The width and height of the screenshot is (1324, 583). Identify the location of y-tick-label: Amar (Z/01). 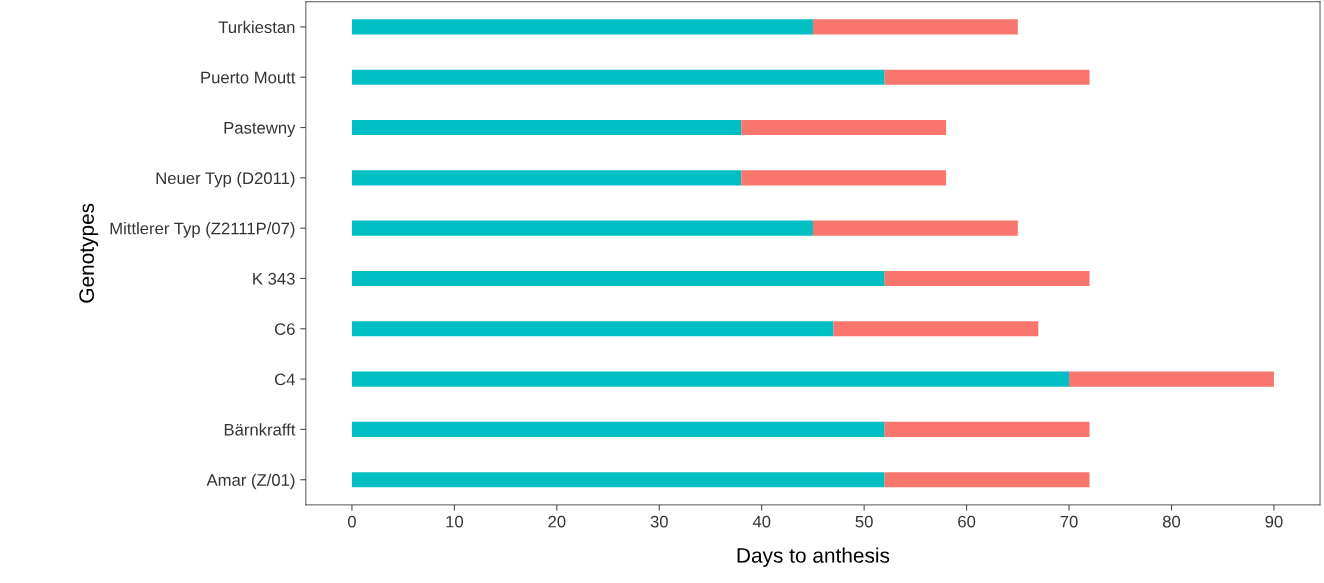
(250, 481).